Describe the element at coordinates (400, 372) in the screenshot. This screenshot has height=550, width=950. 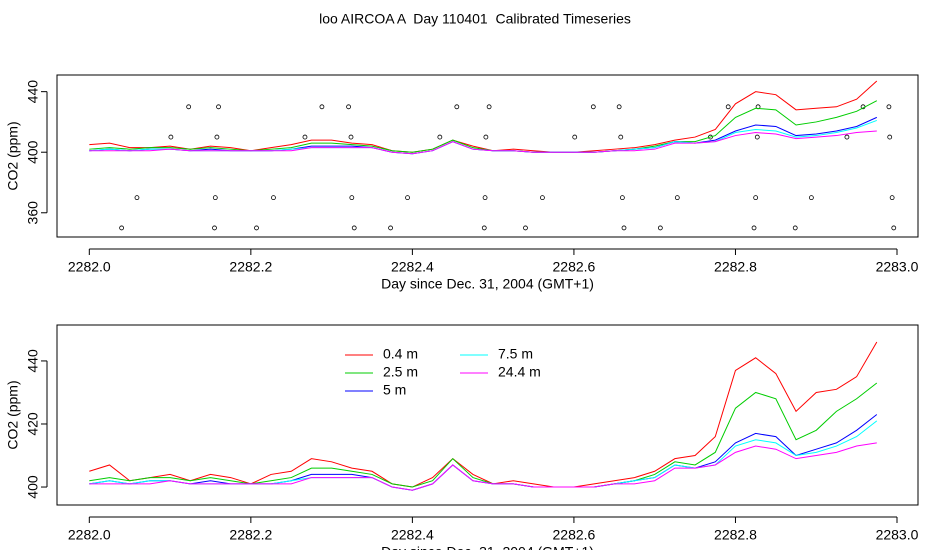
I see `legend-label: 2.5 m` at that location.